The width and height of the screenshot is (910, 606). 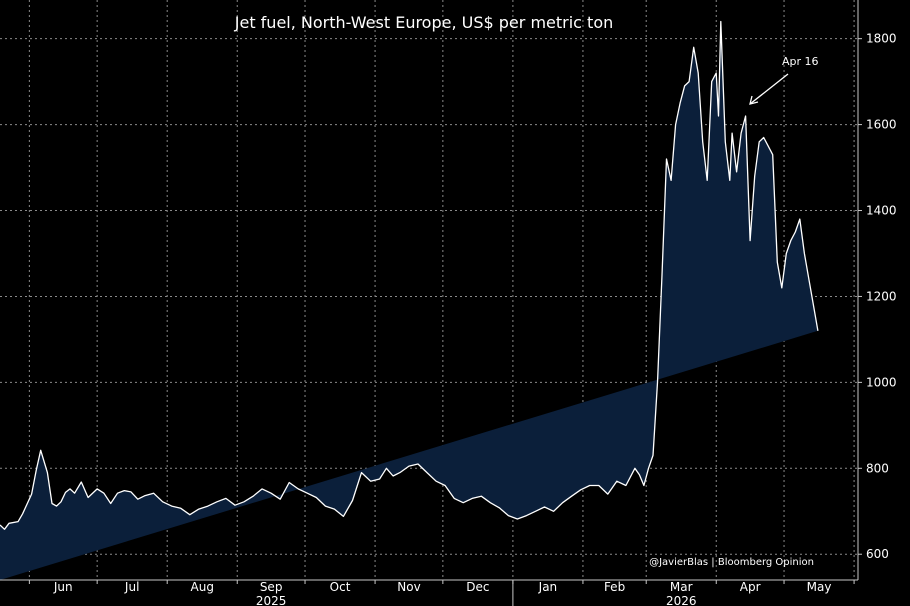 What do you see at coordinates (819, 587) in the screenshot?
I see `x-tick-label: May` at bounding box center [819, 587].